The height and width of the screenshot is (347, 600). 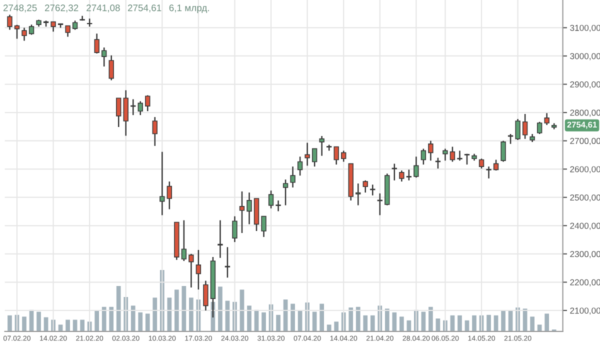 I want to click on annotation: 6,1 млрд., so click(x=189, y=9).